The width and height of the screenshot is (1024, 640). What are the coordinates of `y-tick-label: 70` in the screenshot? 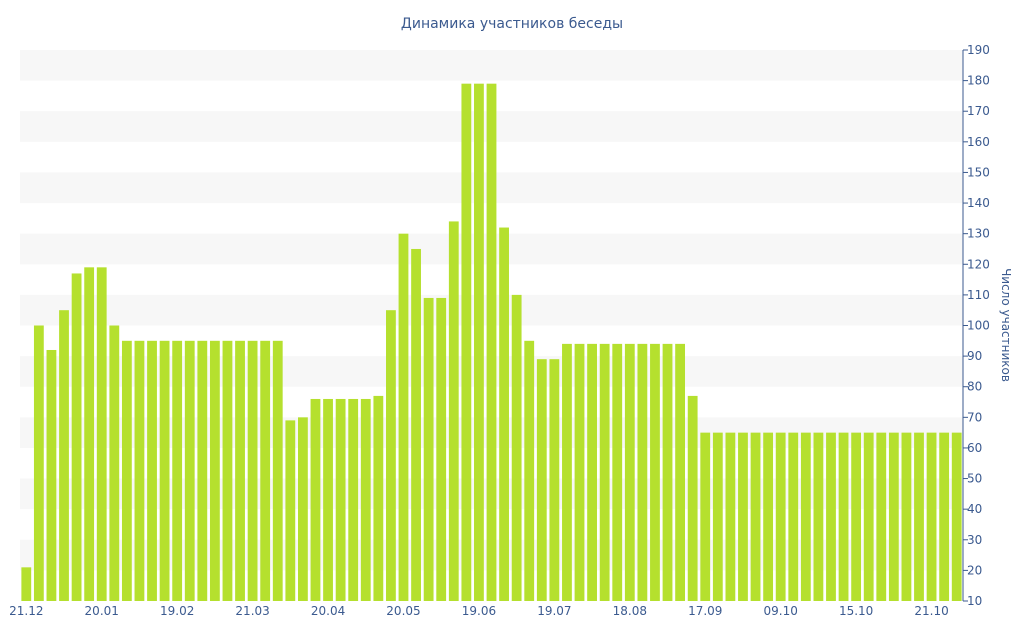 It's located at (974, 417).